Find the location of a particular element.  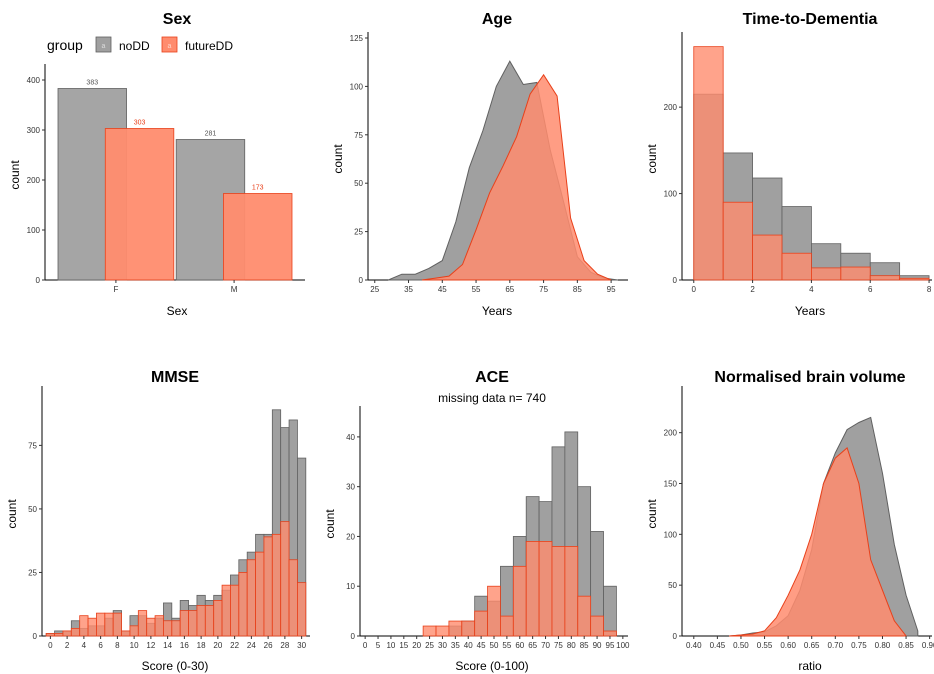

panel-title: Normalised brain volume is located at coordinates (809, 377).